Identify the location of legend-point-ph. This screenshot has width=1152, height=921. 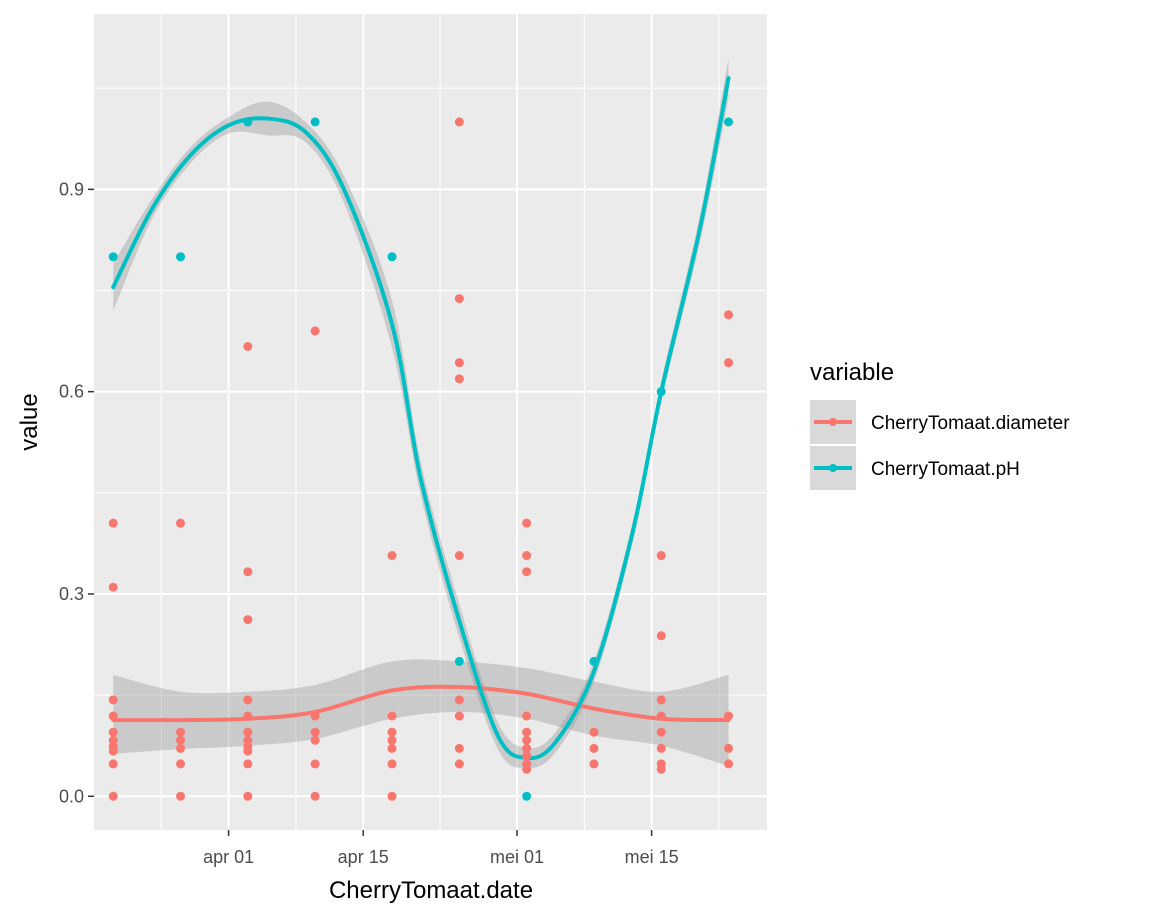
(833, 468).